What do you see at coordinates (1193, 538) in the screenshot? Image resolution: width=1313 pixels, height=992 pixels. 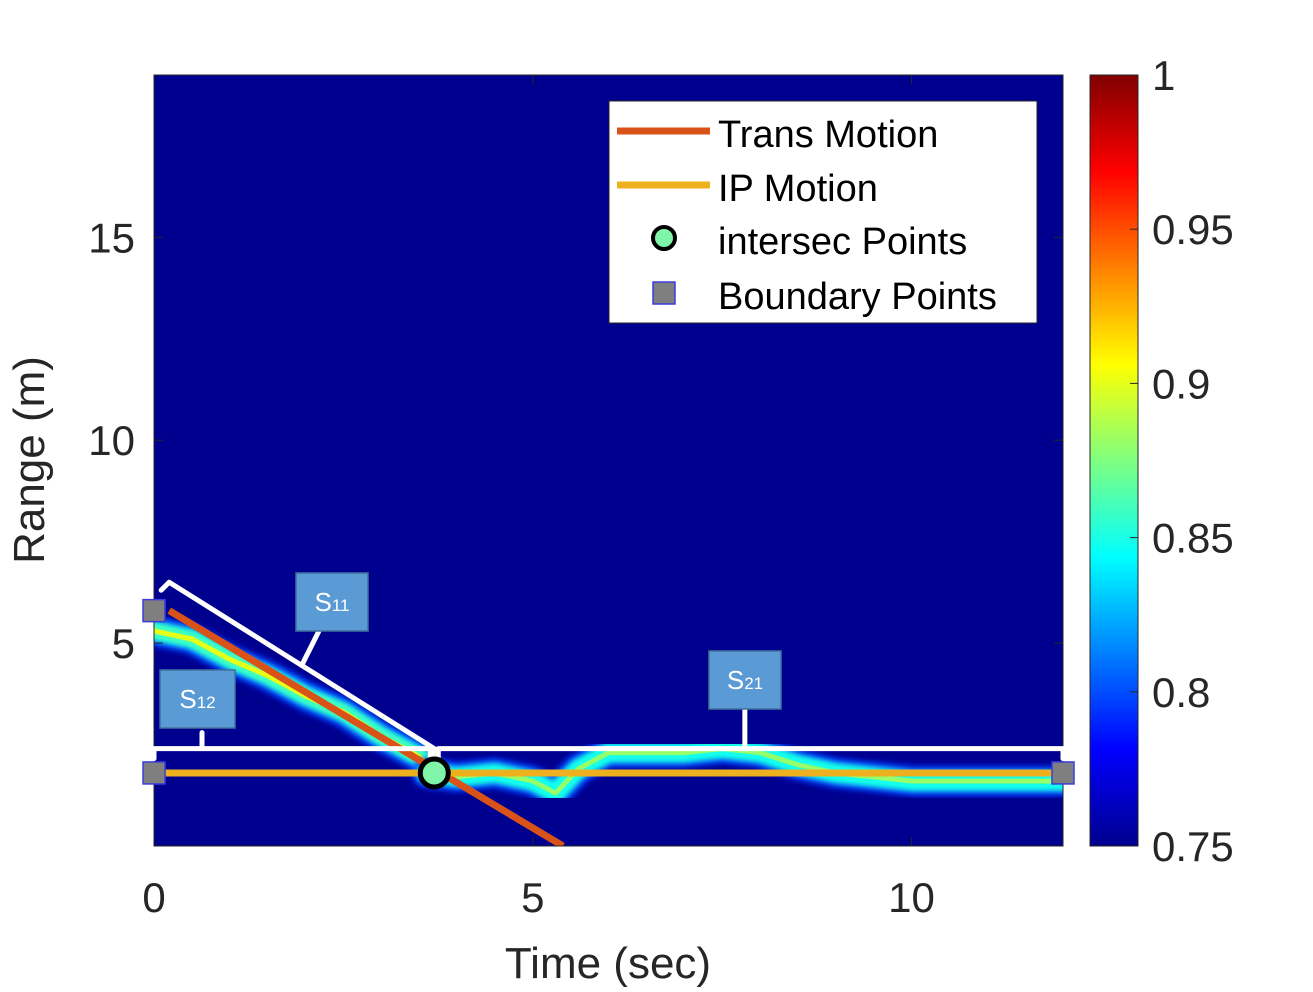 I see `colorbar-tick-label: 0.85` at bounding box center [1193, 538].